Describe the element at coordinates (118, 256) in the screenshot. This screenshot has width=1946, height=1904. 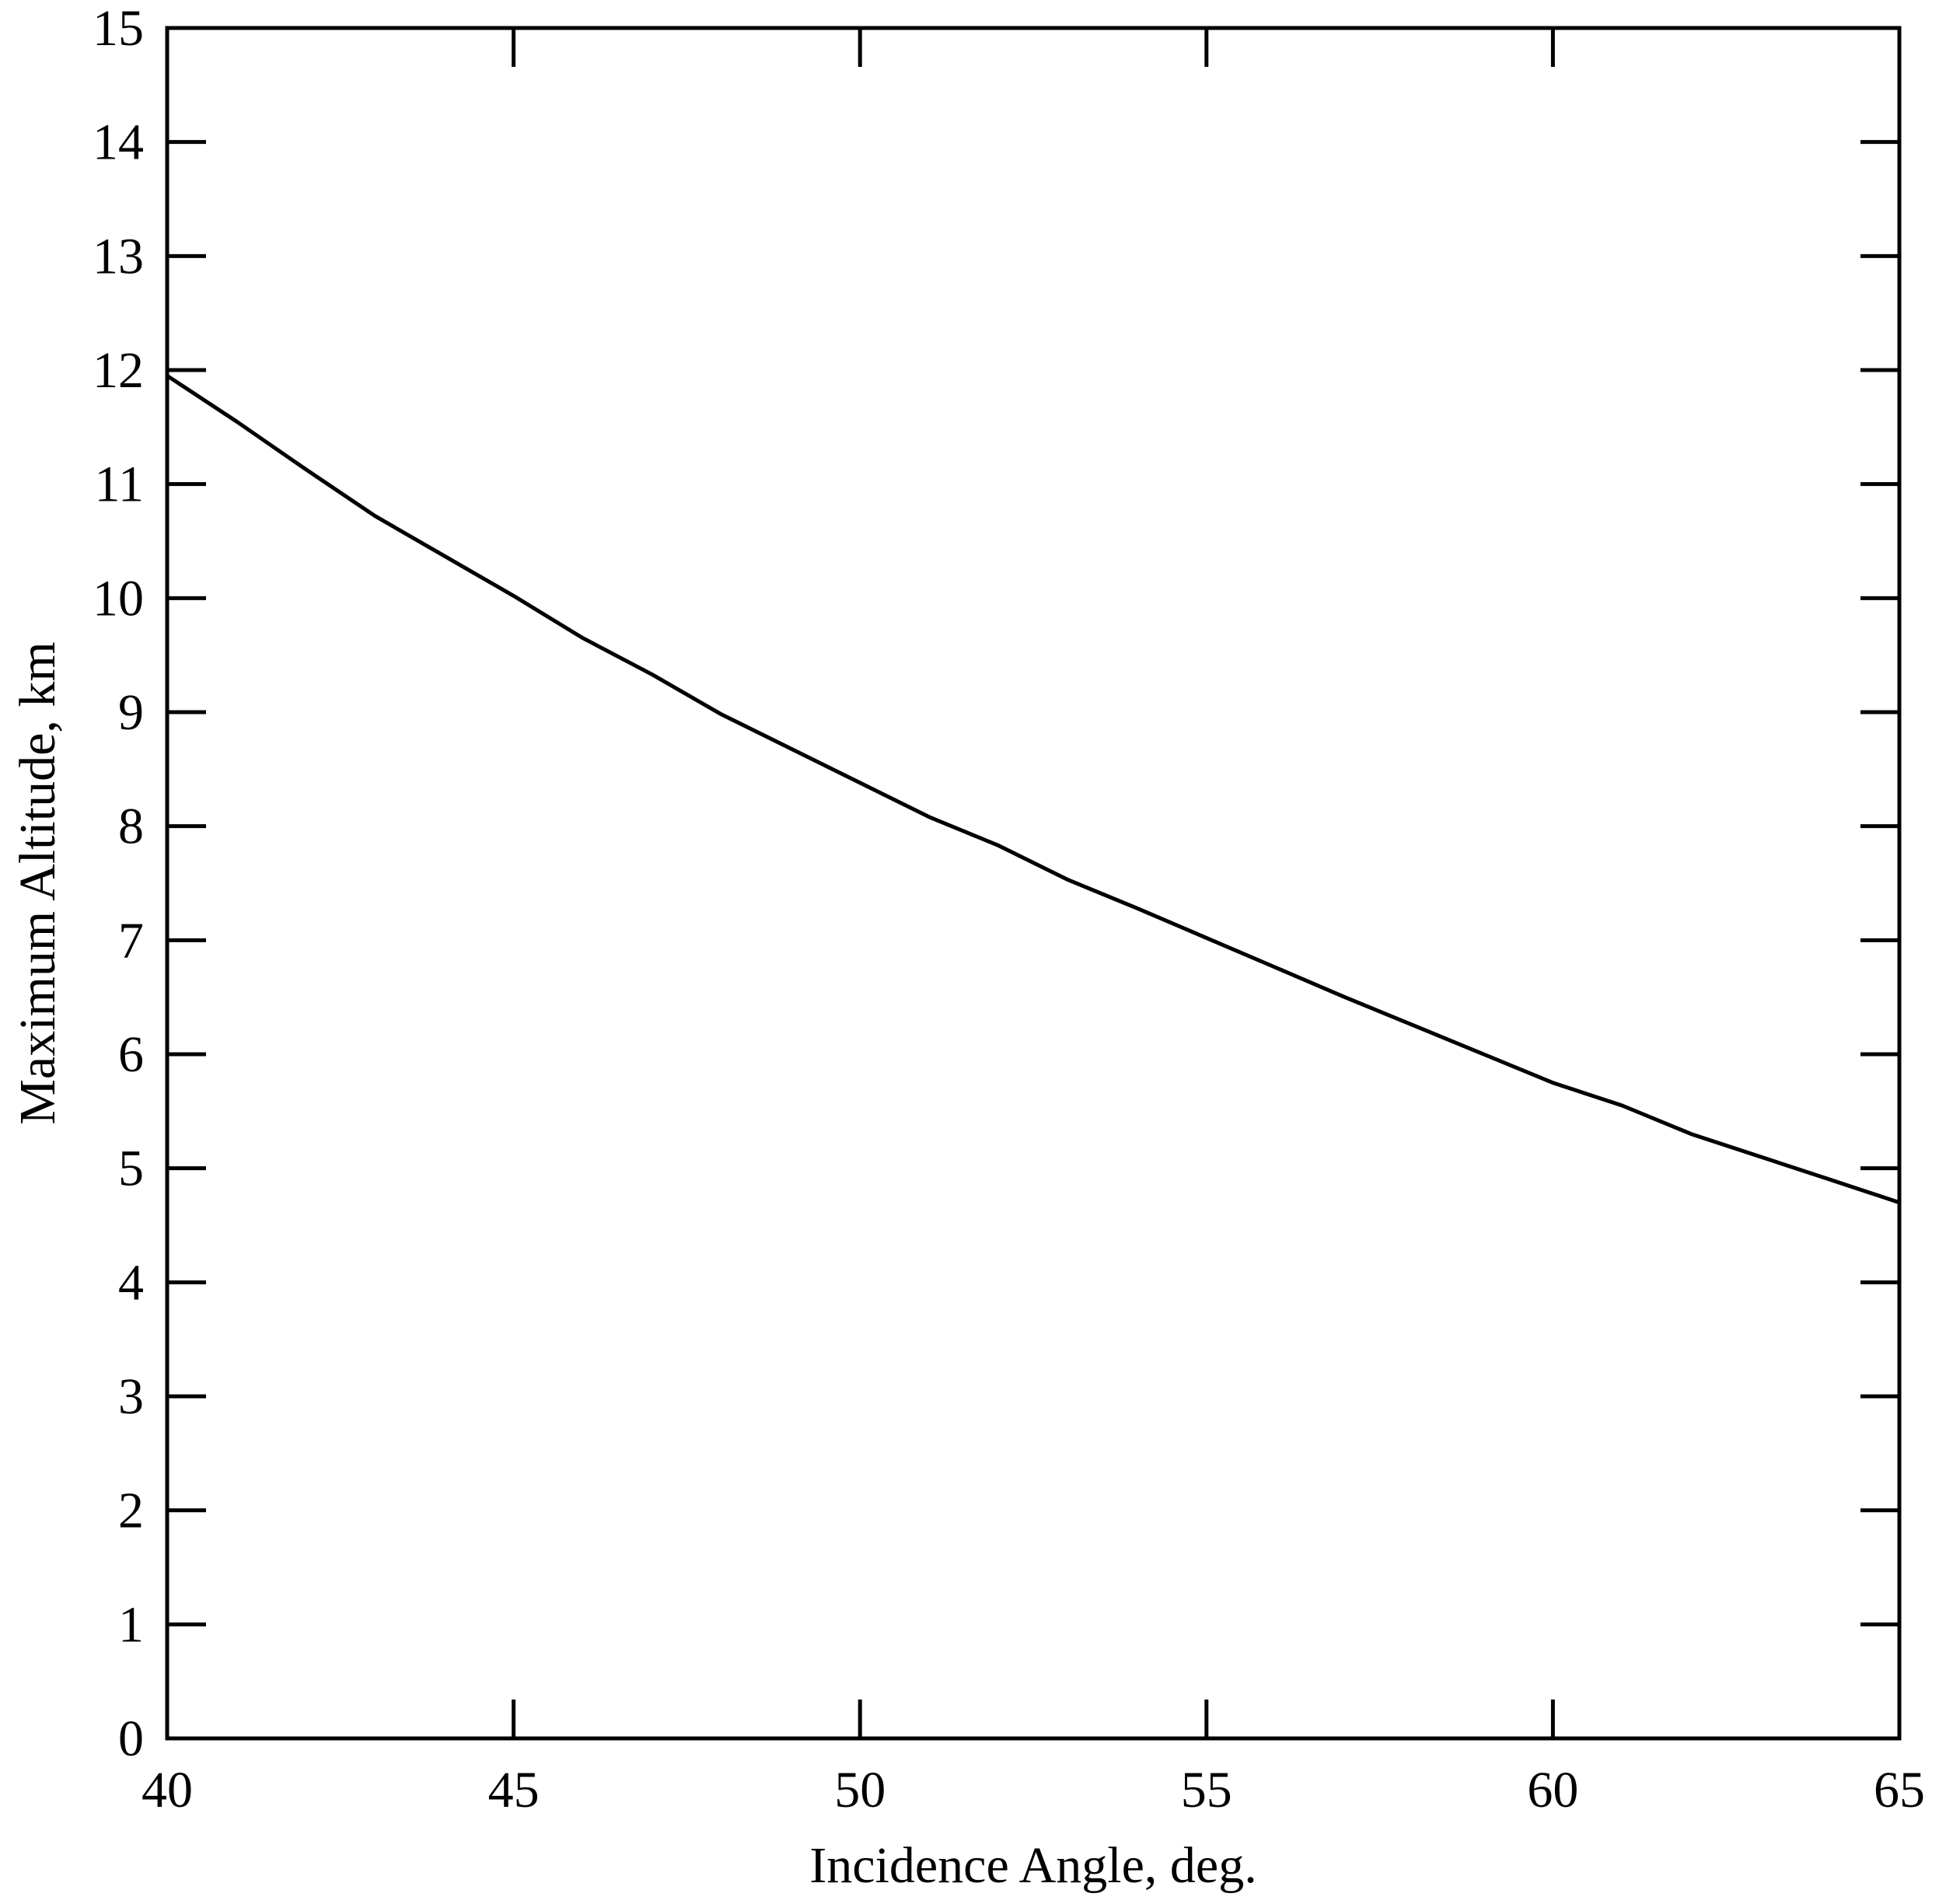
I see `y-tick-label: 13` at that location.